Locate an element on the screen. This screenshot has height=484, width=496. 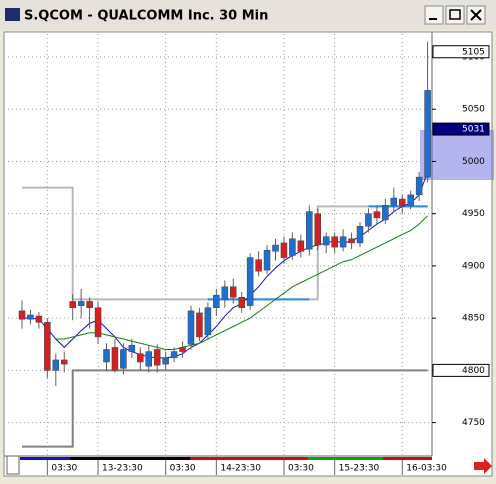
level-line is located at coordinates (225, 408).